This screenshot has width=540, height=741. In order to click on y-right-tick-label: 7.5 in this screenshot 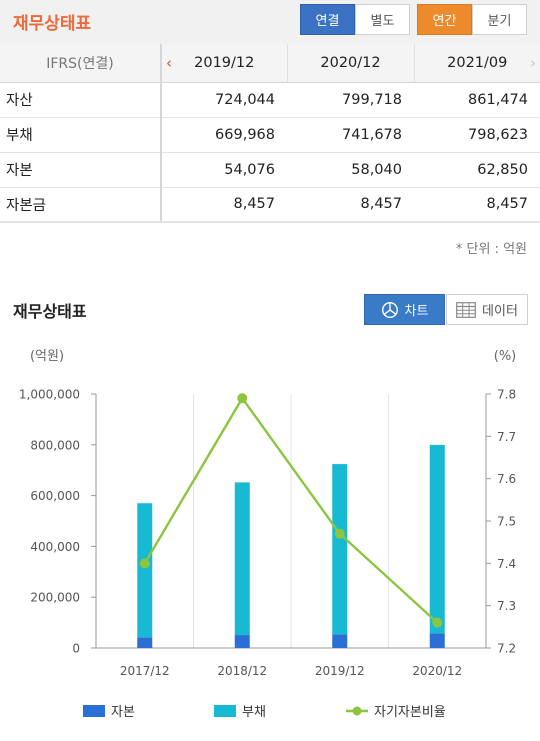, I will do `click(506, 522)`.